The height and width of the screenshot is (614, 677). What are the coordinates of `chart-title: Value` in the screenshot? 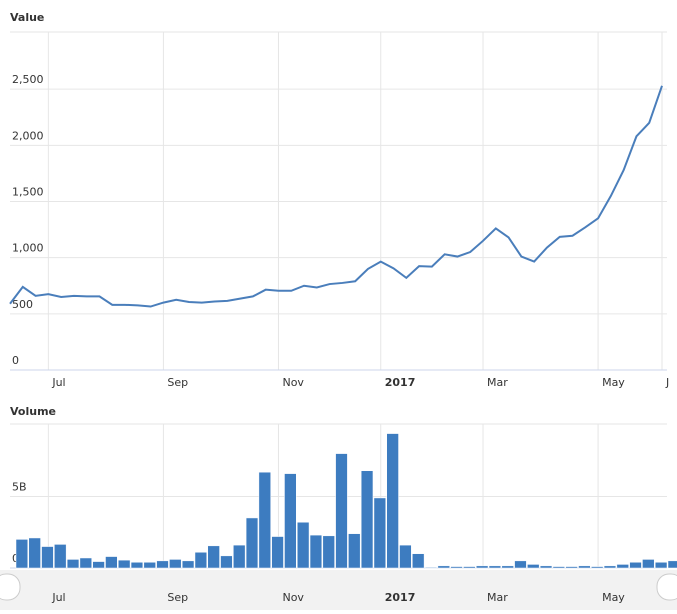 It's located at (27, 17).